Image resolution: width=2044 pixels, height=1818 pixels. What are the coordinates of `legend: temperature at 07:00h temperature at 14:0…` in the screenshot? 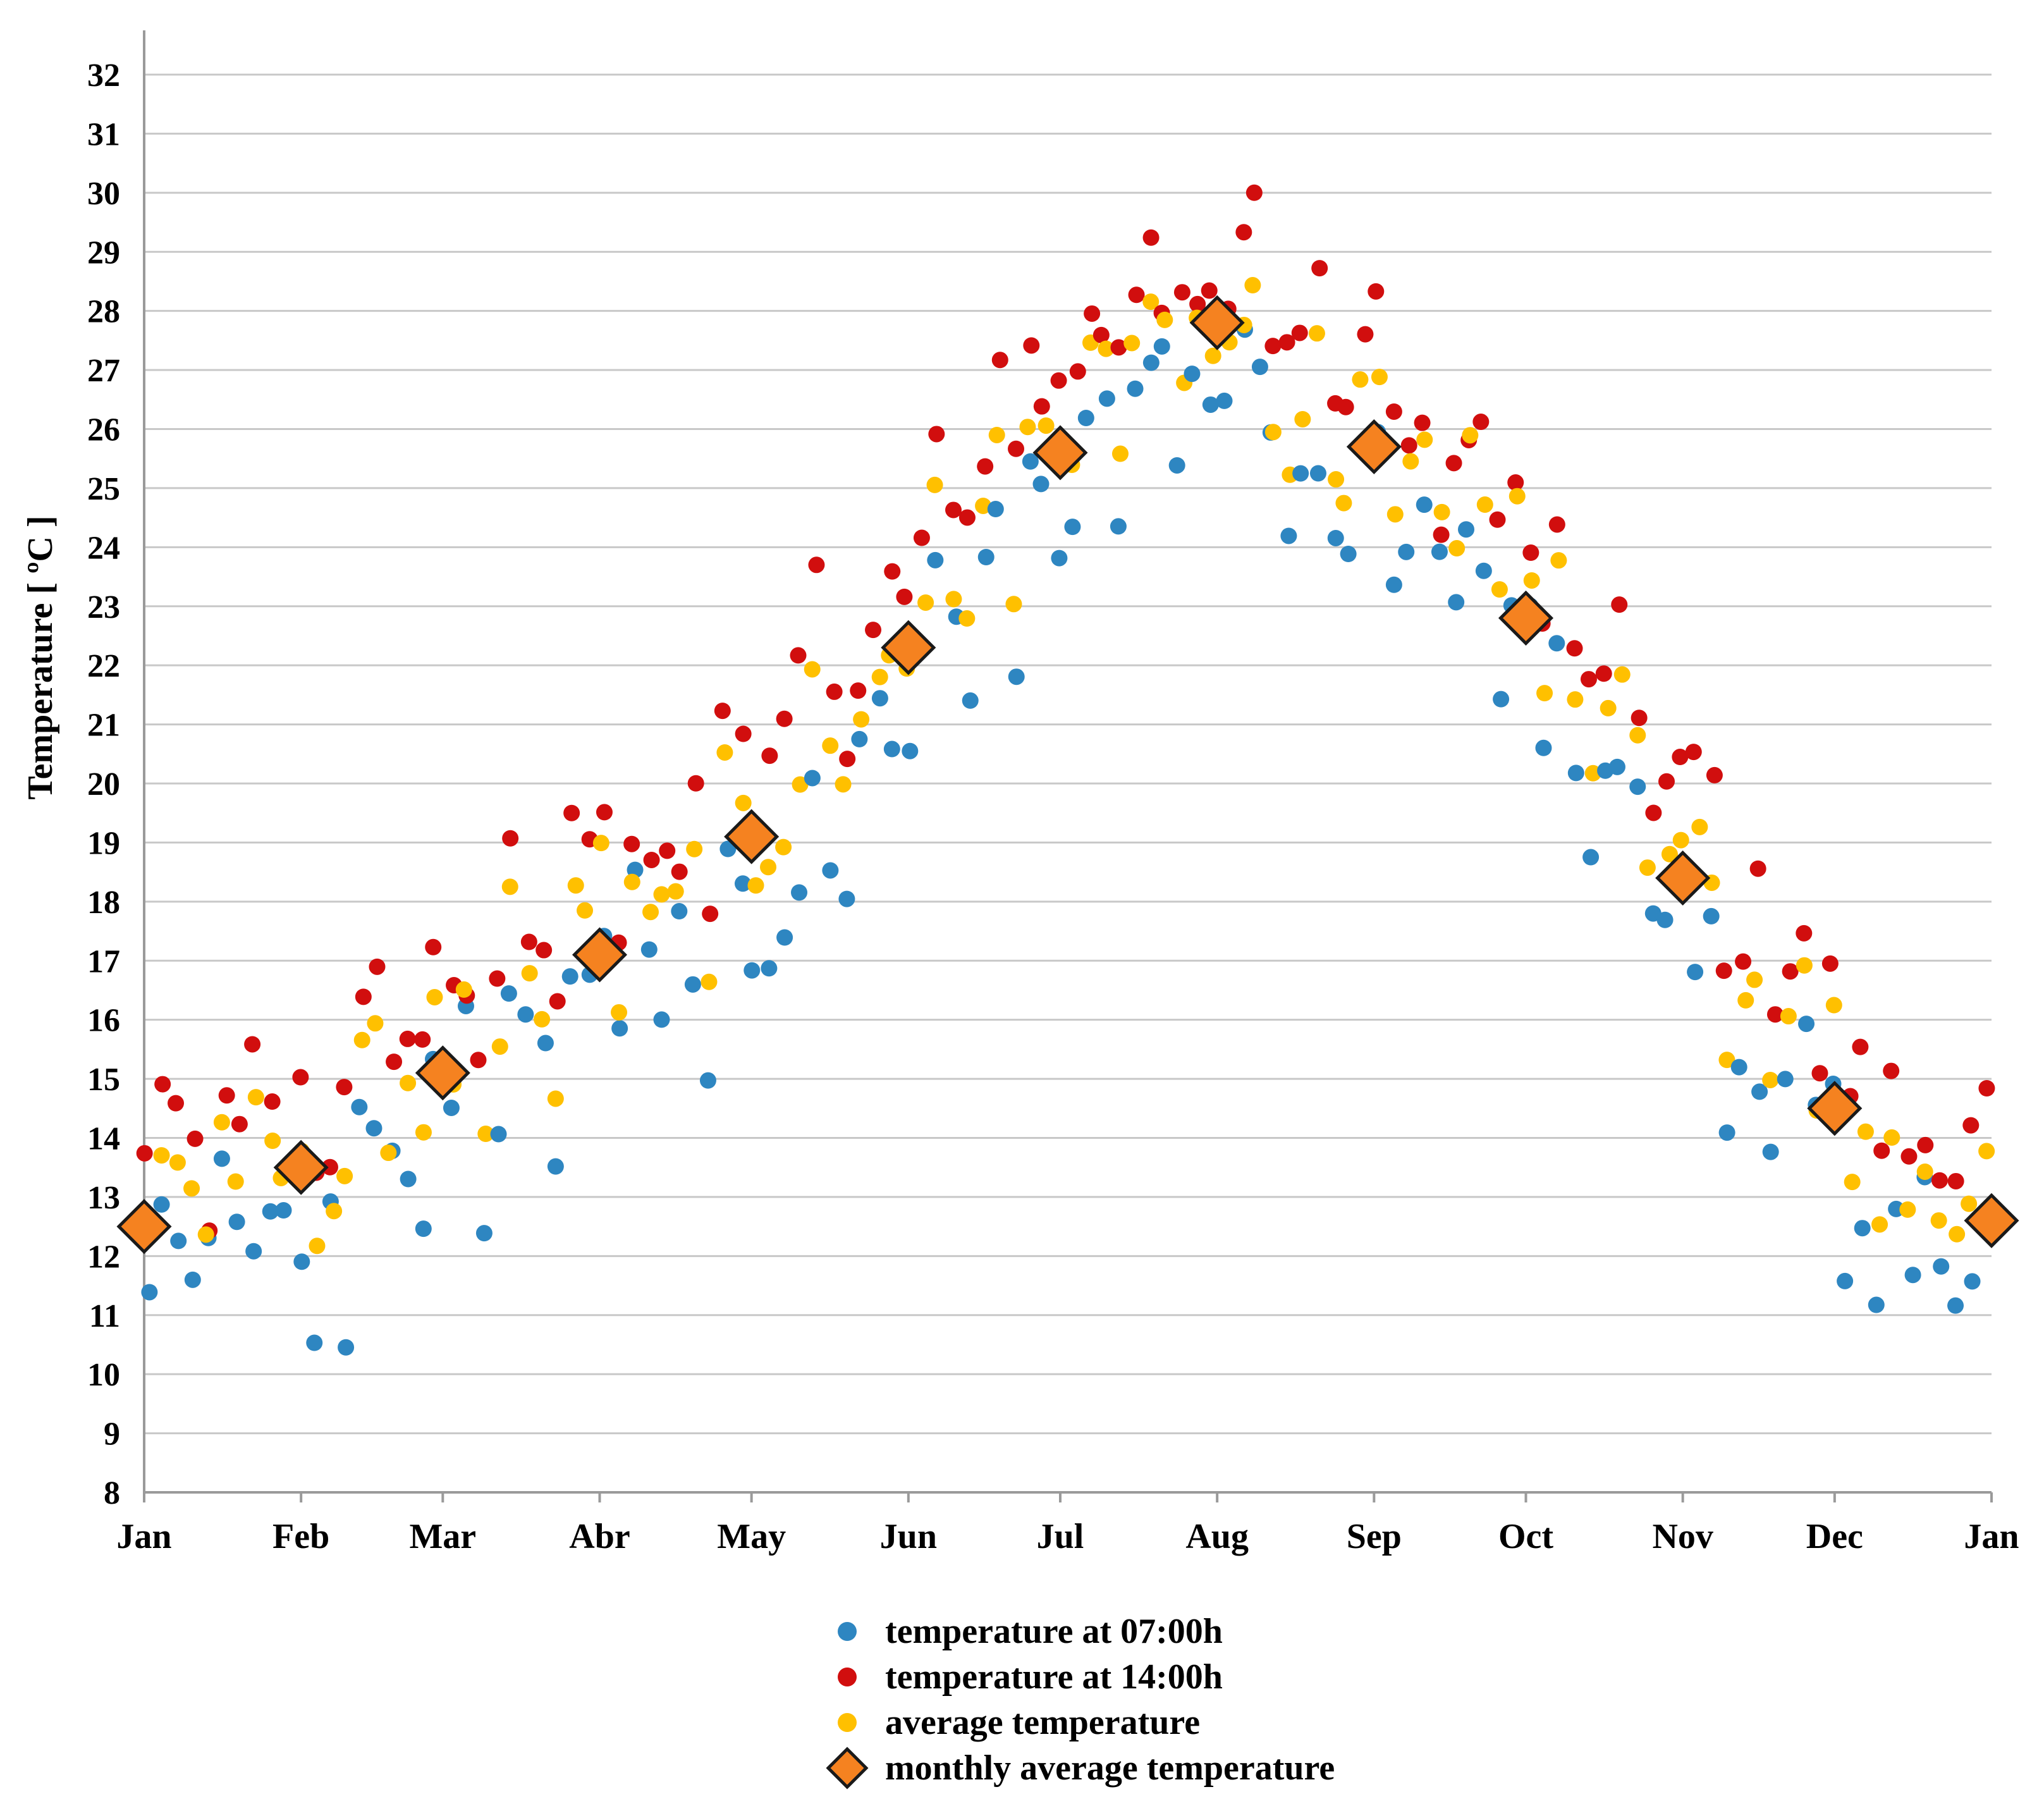 It's located at (1080, 1701).